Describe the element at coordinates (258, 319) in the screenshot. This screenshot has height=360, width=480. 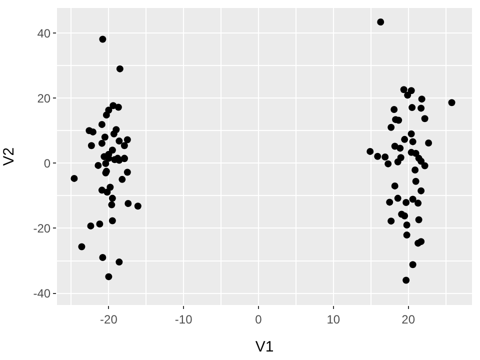
I see `x-tick-label: 0` at that location.